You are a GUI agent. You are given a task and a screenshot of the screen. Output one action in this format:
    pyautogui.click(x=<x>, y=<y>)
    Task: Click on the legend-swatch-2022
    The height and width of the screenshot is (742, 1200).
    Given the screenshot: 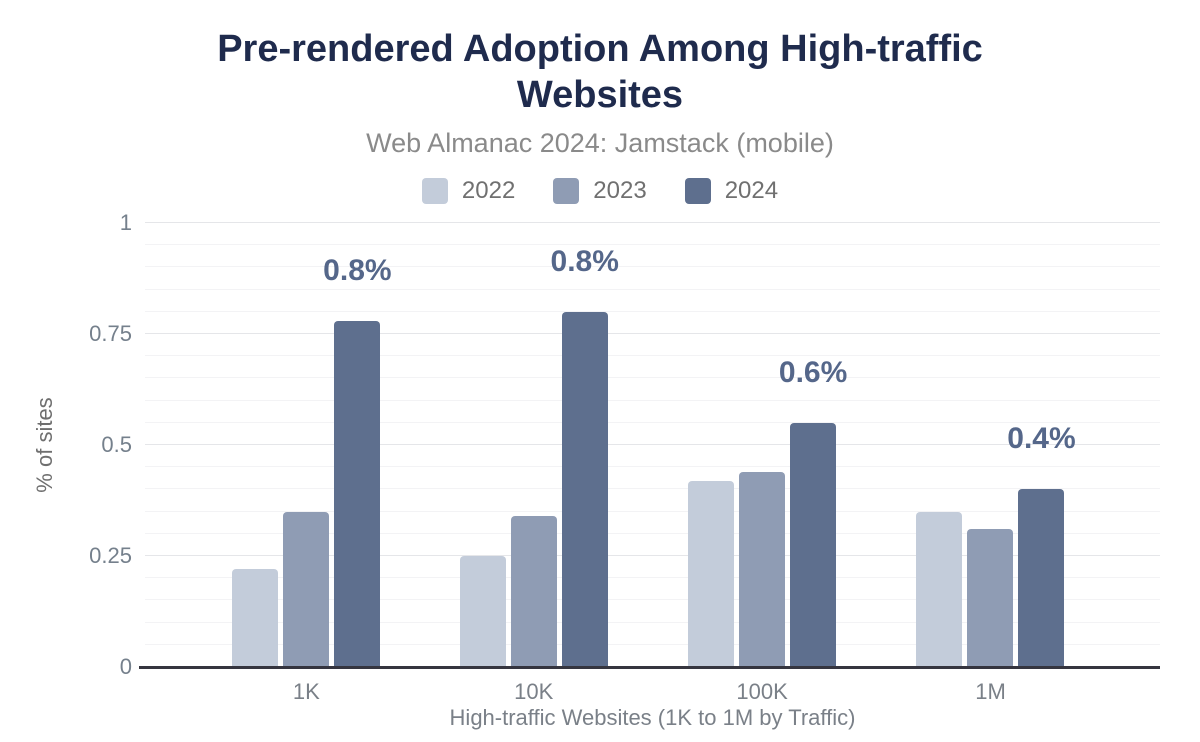 What is the action you would take?
    pyautogui.click(x=434, y=190)
    